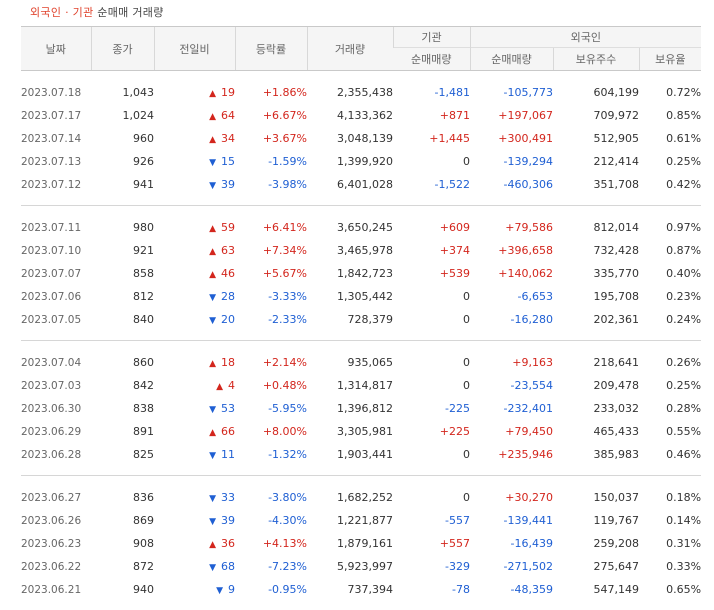 This screenshot has height=610, width=714. I want to click on change-cell: ▼ 33, so click(194, 497).